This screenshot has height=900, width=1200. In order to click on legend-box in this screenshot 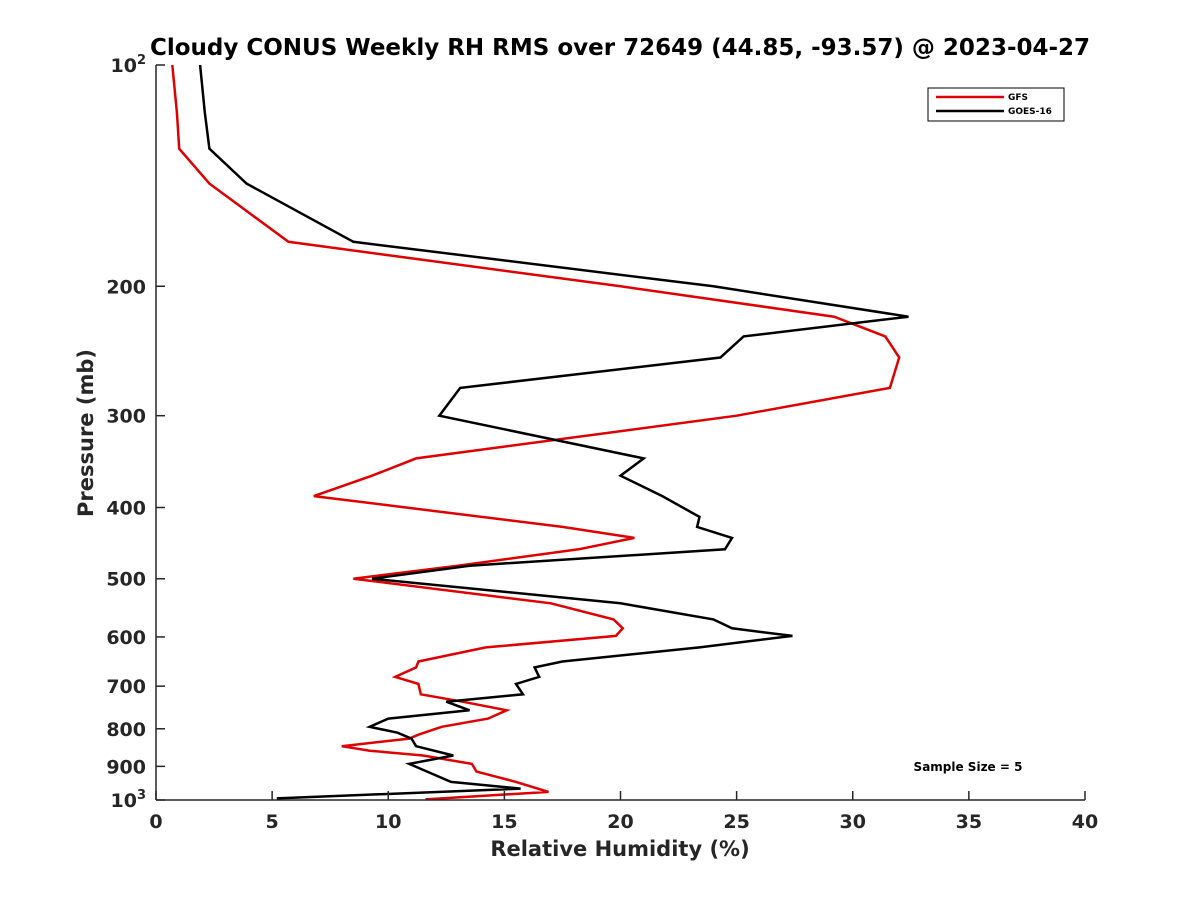, I will do `click(996, 104)`.